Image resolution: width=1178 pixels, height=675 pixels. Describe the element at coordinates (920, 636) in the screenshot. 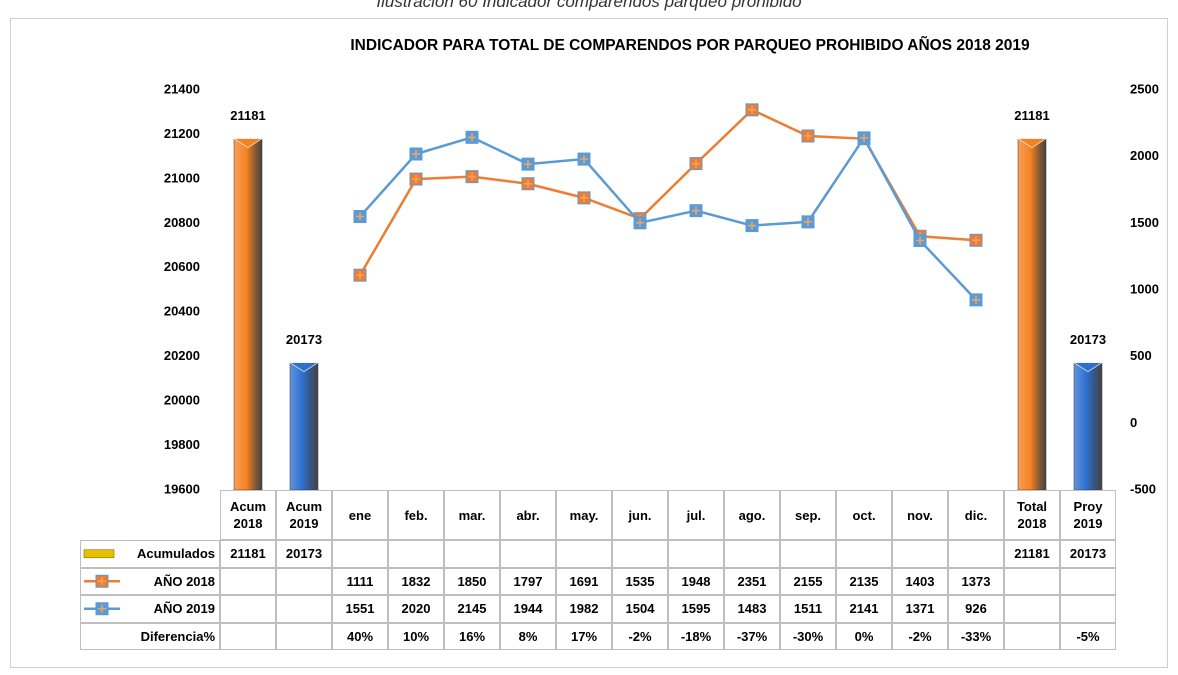

I see `table-cell: -2%` at that location.